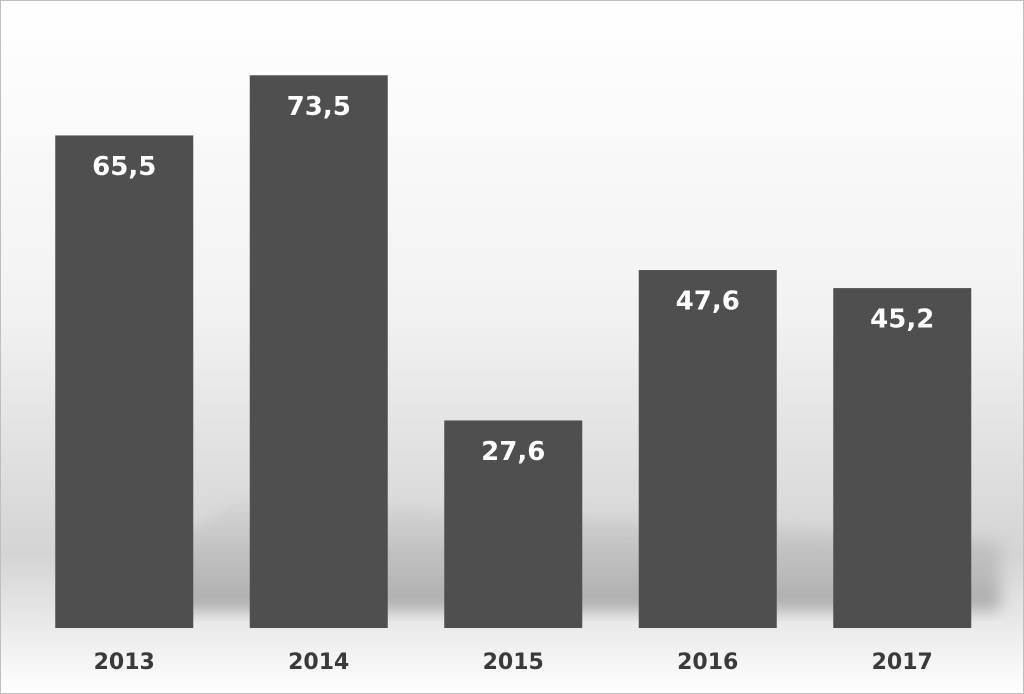  Describe the element at coordinates (902, 320) in the screenshot. I see `value-label: 45,2` at that location.